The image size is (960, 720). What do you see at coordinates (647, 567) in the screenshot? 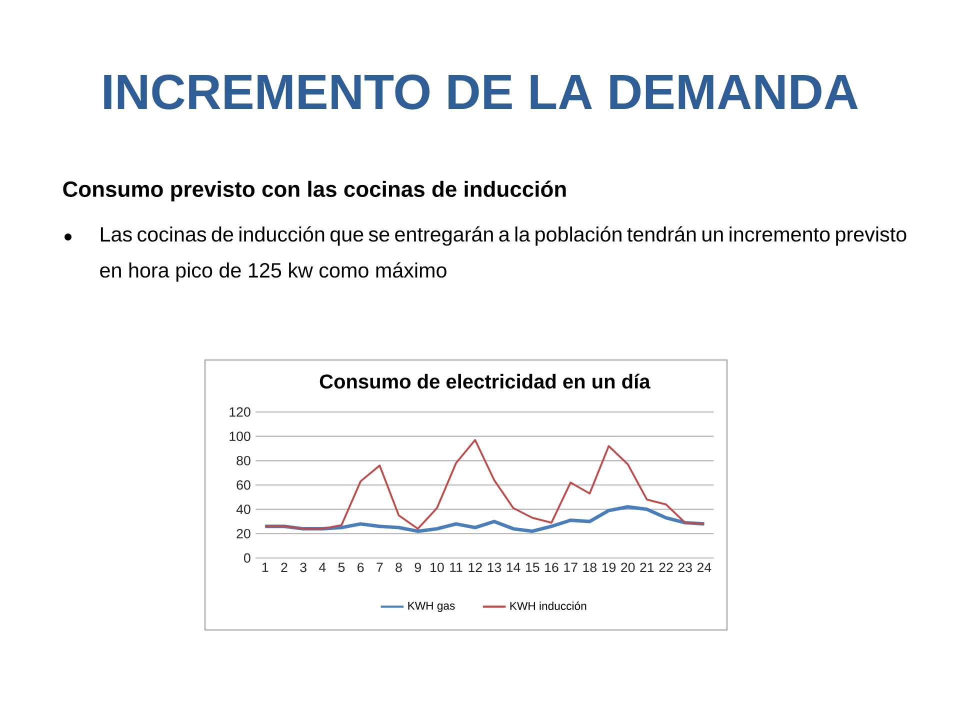
I see `x-tick-label: 21` at bounding box center [647, 567].